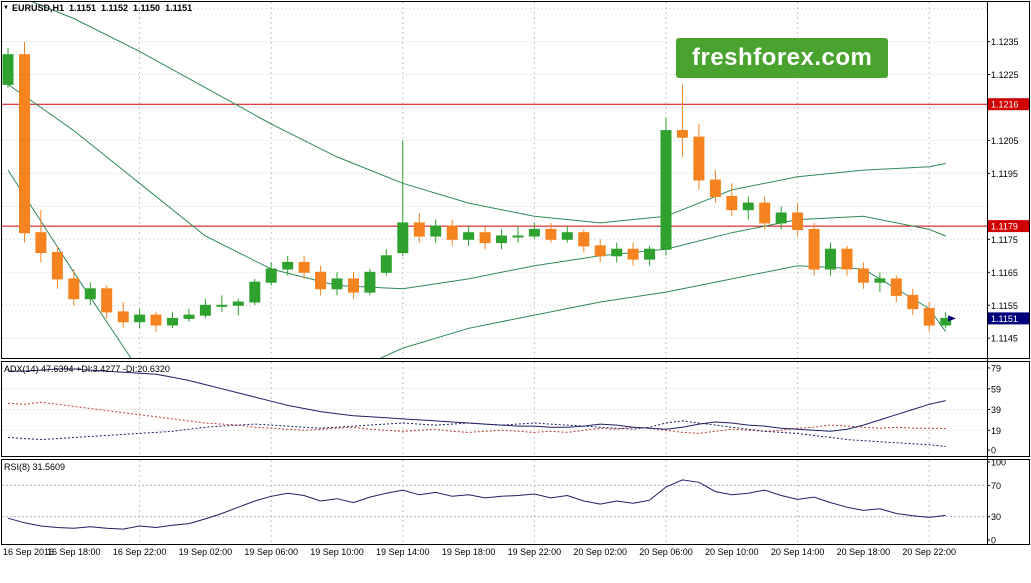 The height and width of the screenshot is (583, 1031). Describe the element at coordinates (477, 400) in the screenshot. I see `adx-line` at that location.